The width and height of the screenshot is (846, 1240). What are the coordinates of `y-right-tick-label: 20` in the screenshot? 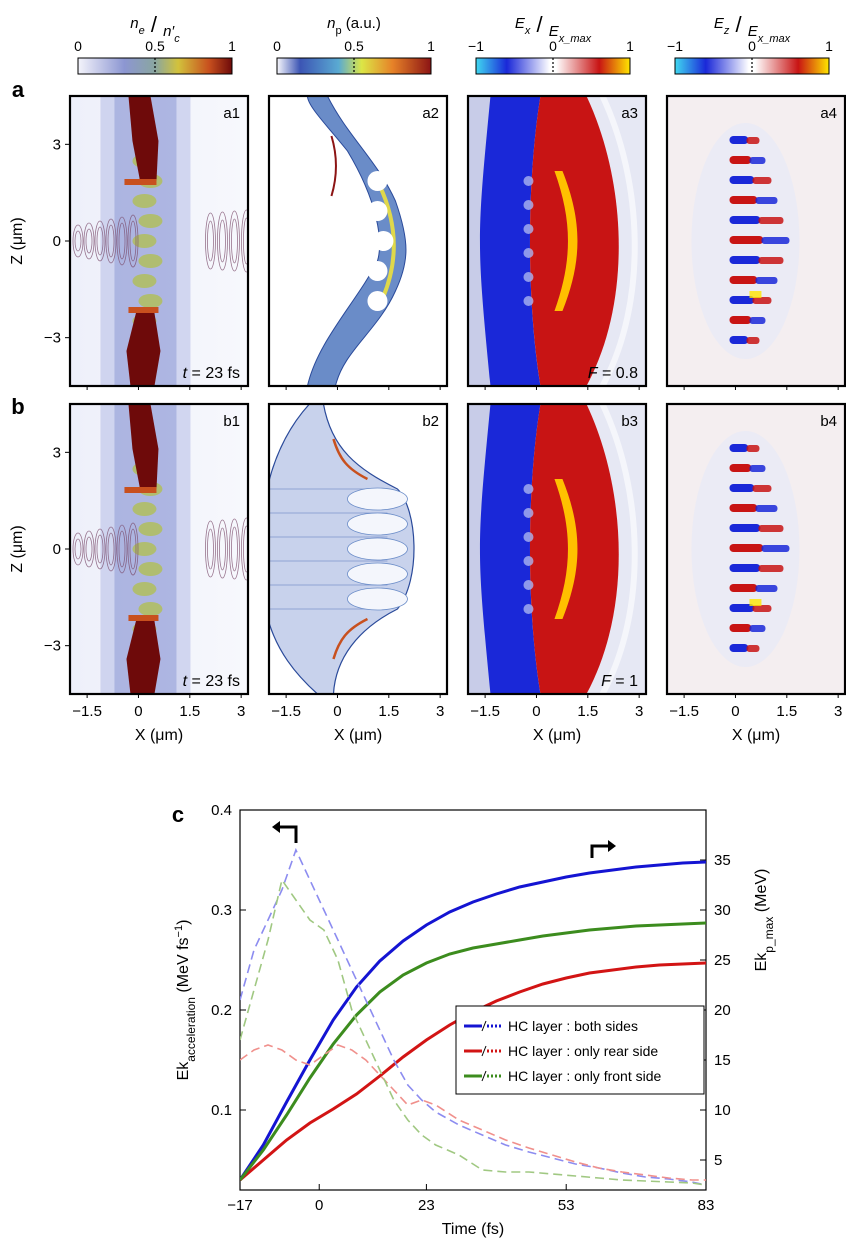 It's located at (722, 1010).